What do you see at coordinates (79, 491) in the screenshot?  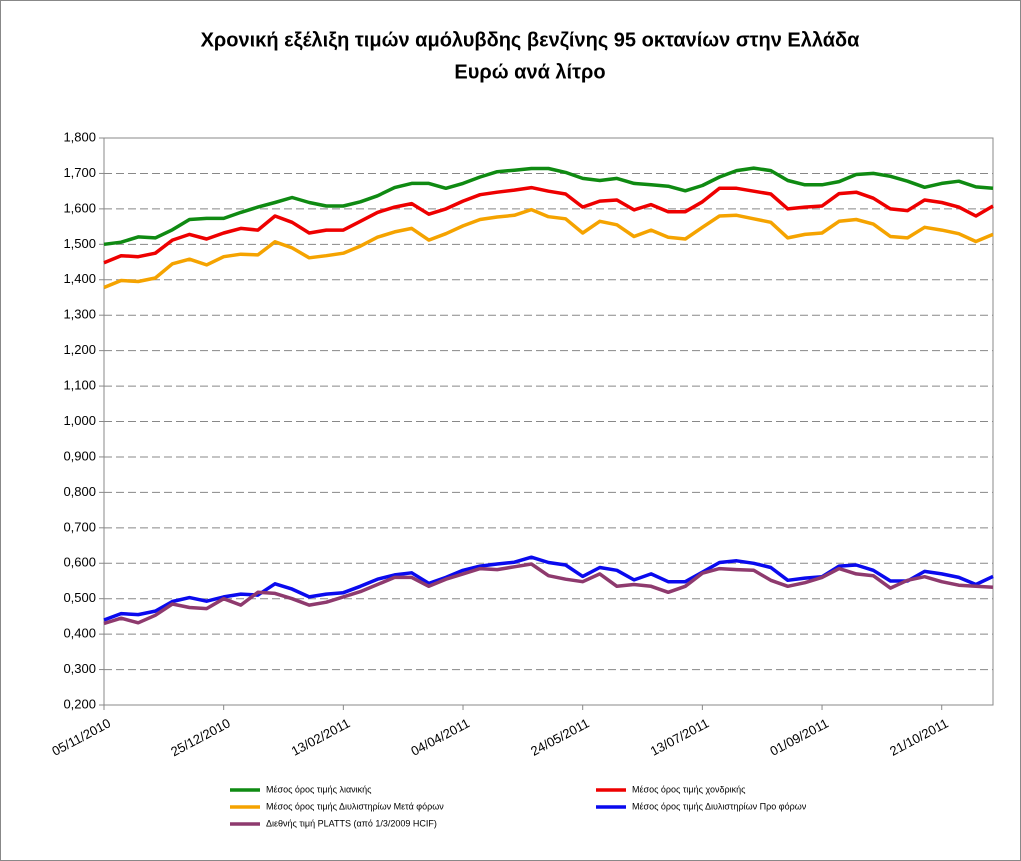 I see `y-tick-label: 0,800` at bounding box center [79, 491].